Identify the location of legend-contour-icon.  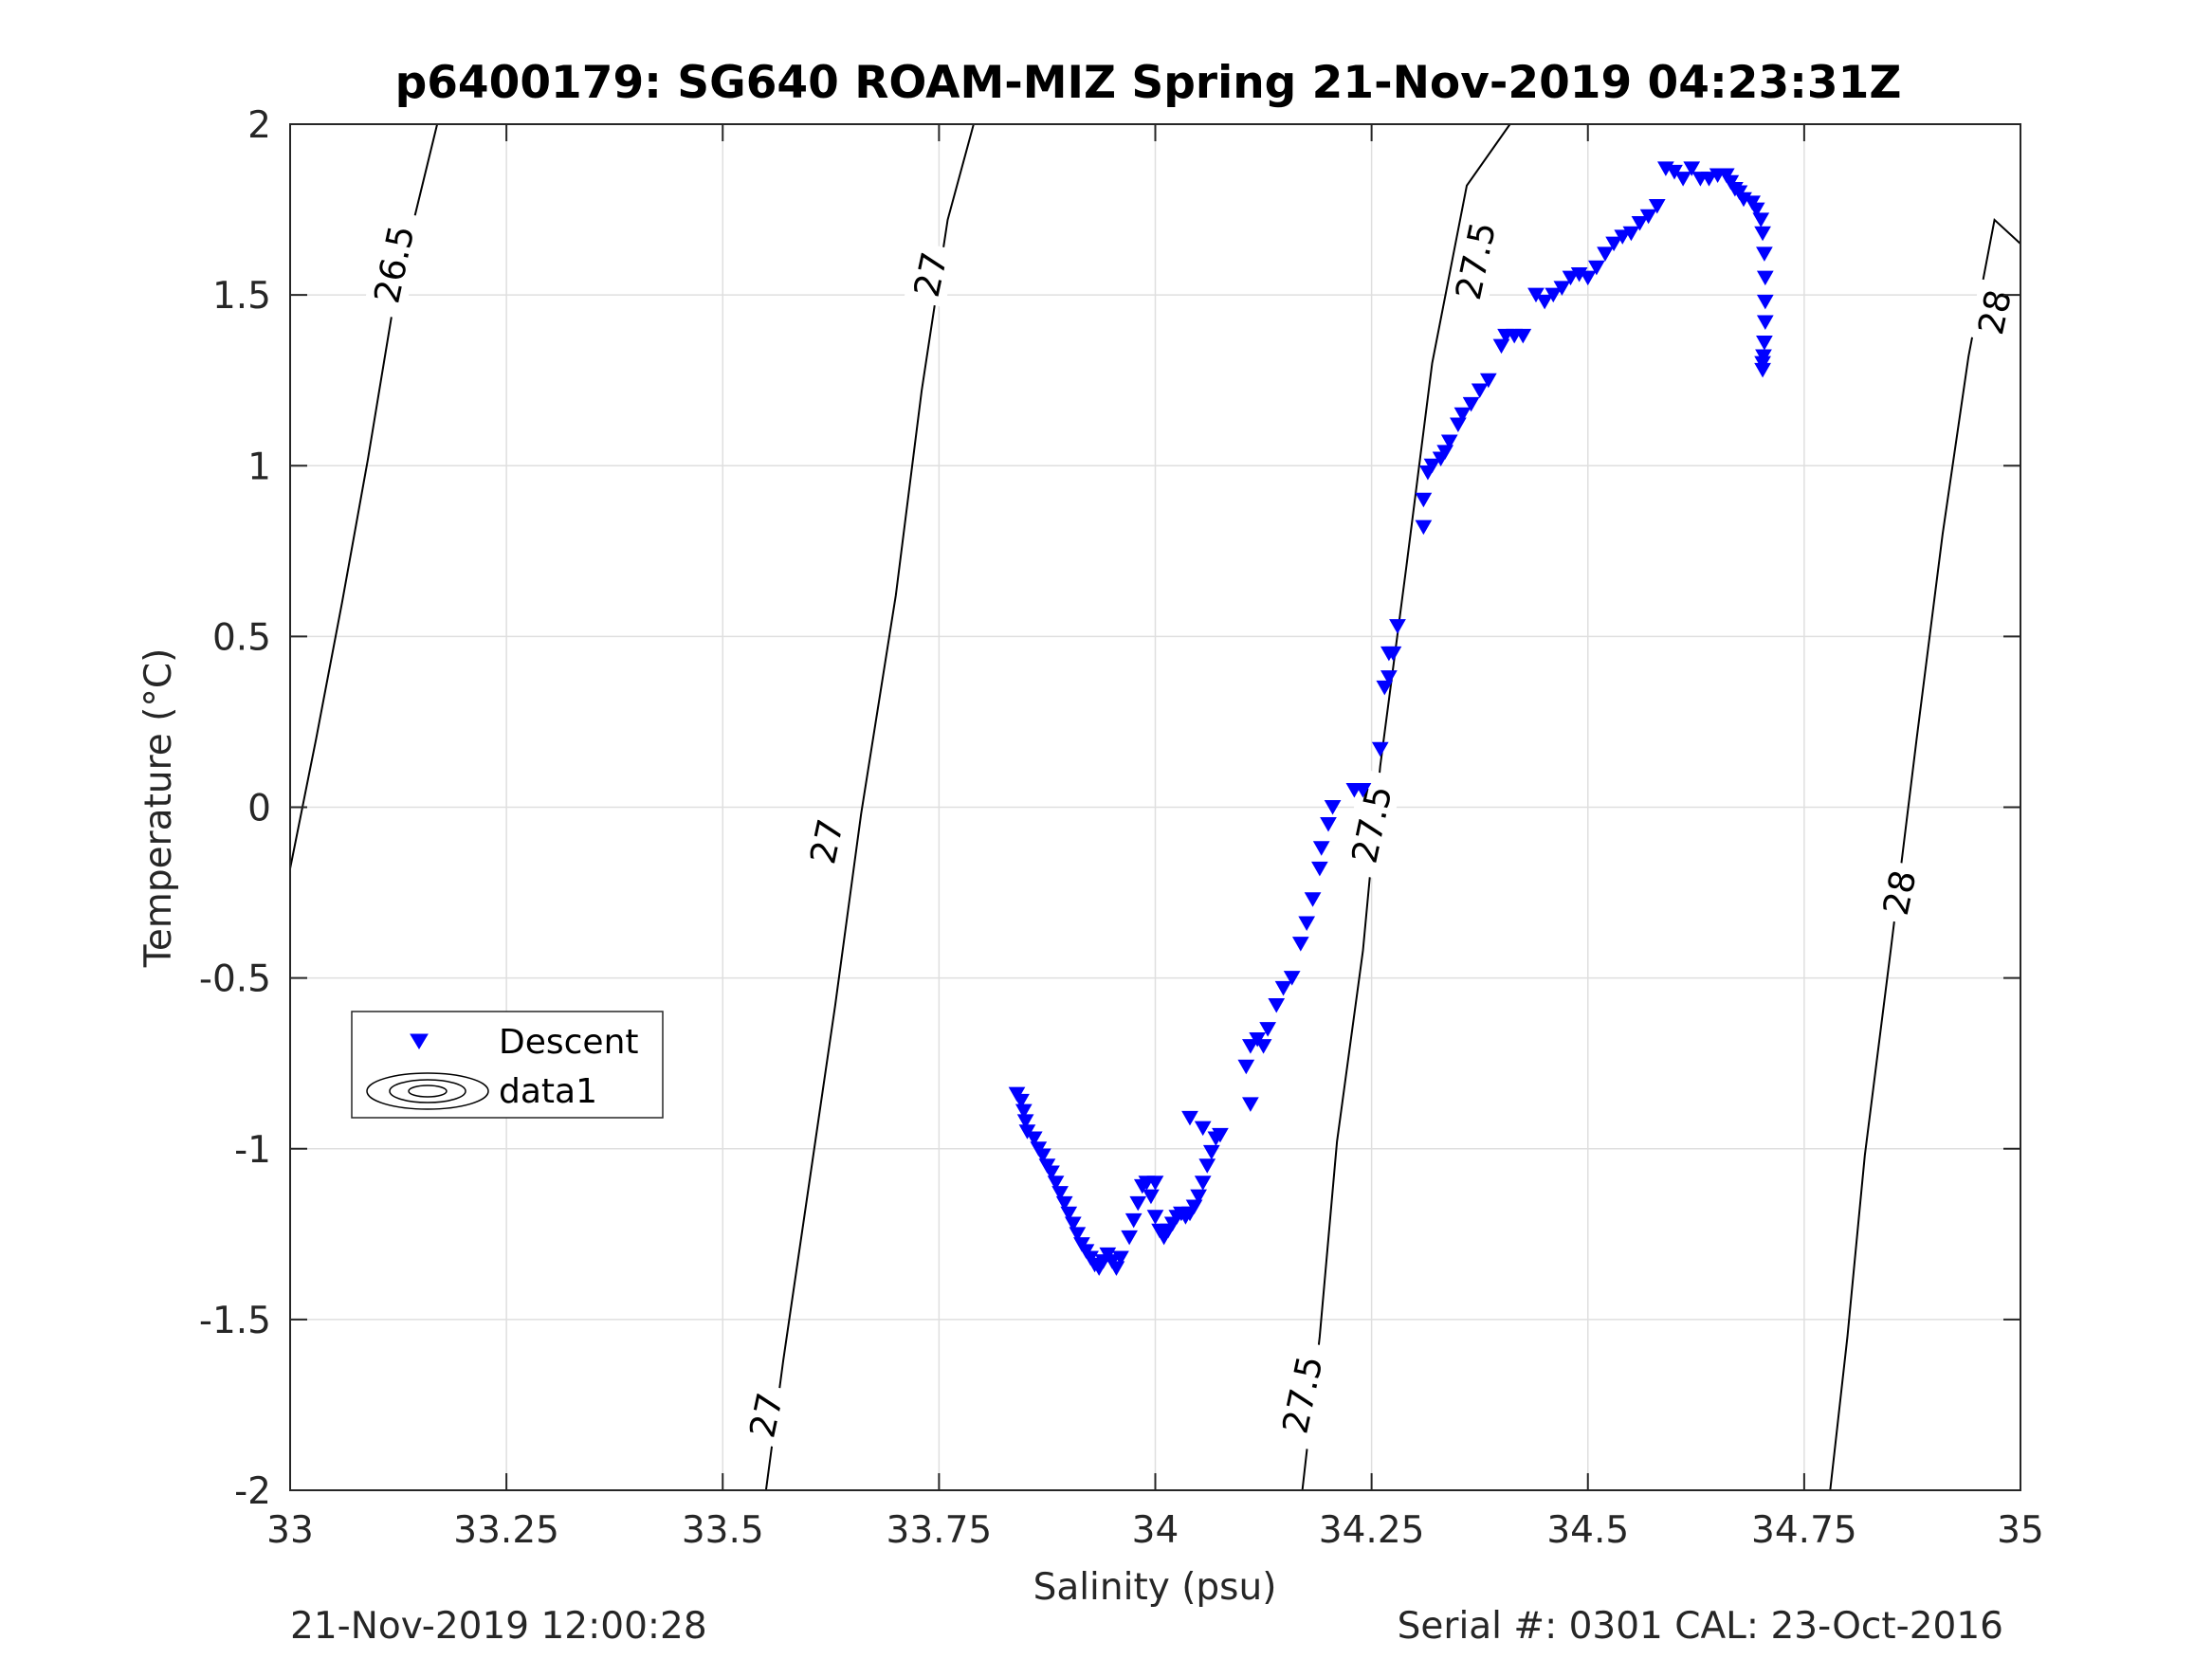
(427, 1091).